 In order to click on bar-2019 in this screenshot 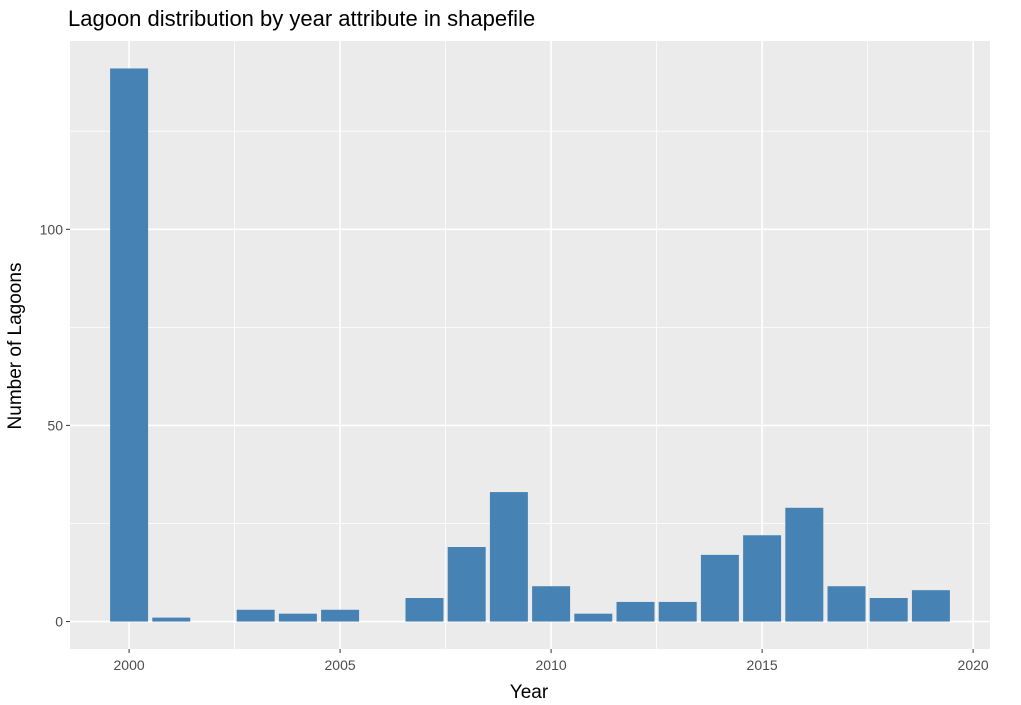, I will do `click(930, 606)`.